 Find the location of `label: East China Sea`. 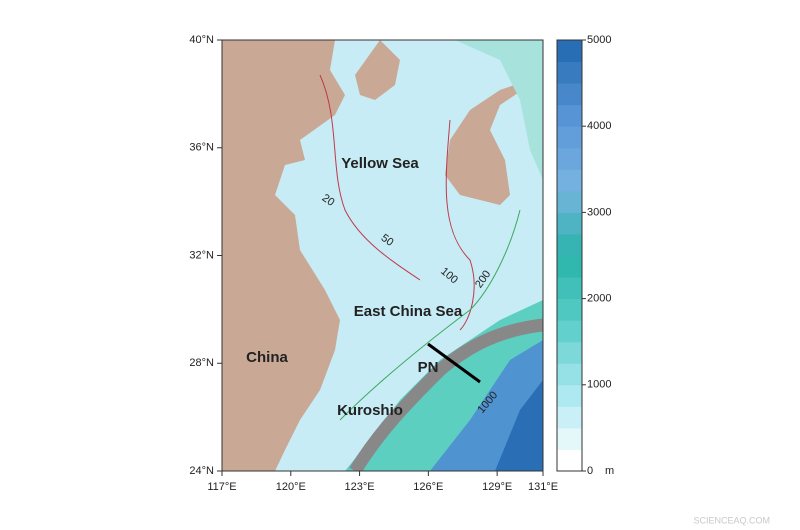

label: East China Sea is located at coordinates (408, 311).